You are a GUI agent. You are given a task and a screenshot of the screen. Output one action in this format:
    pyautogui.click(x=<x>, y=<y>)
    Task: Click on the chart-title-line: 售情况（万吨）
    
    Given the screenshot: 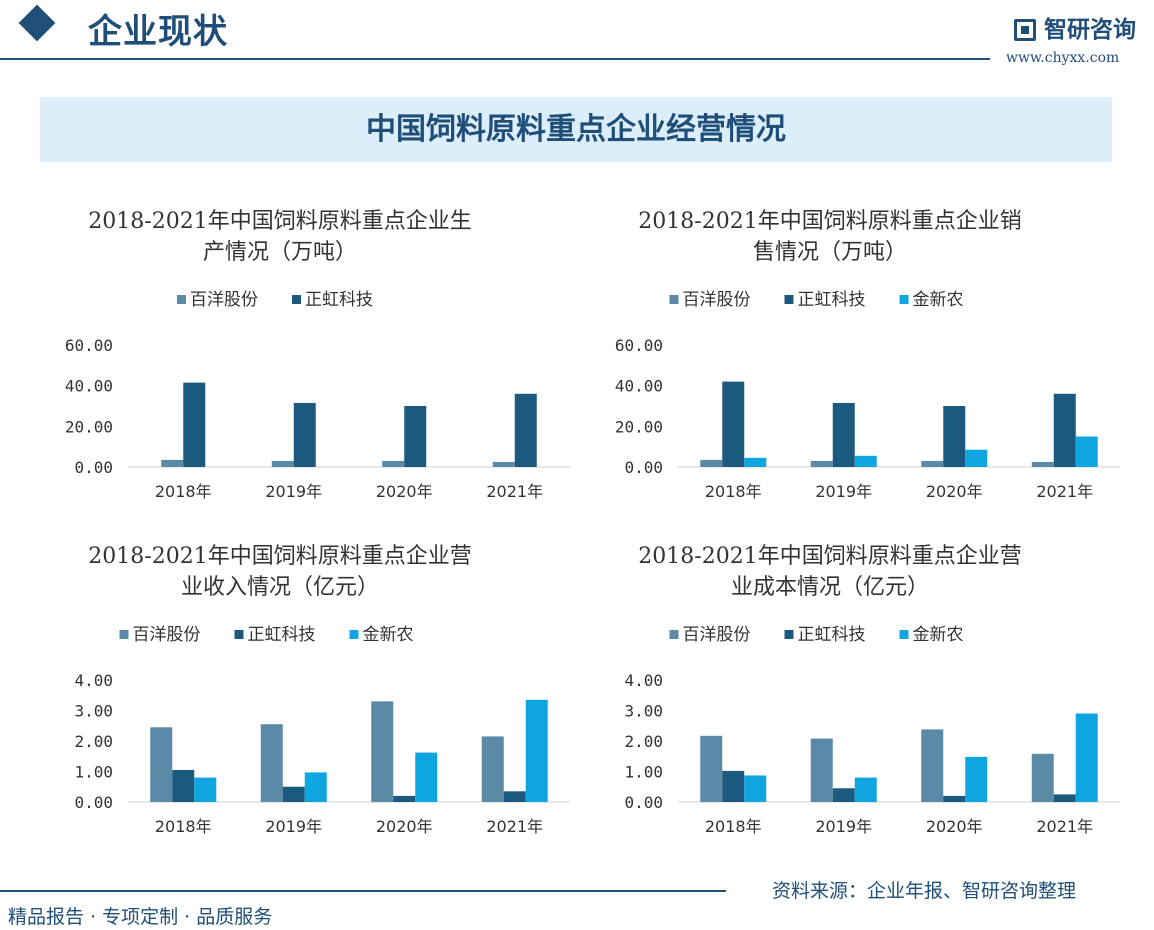 What is the action you would take?
    pyautogui.click(x=830, y=252)
    